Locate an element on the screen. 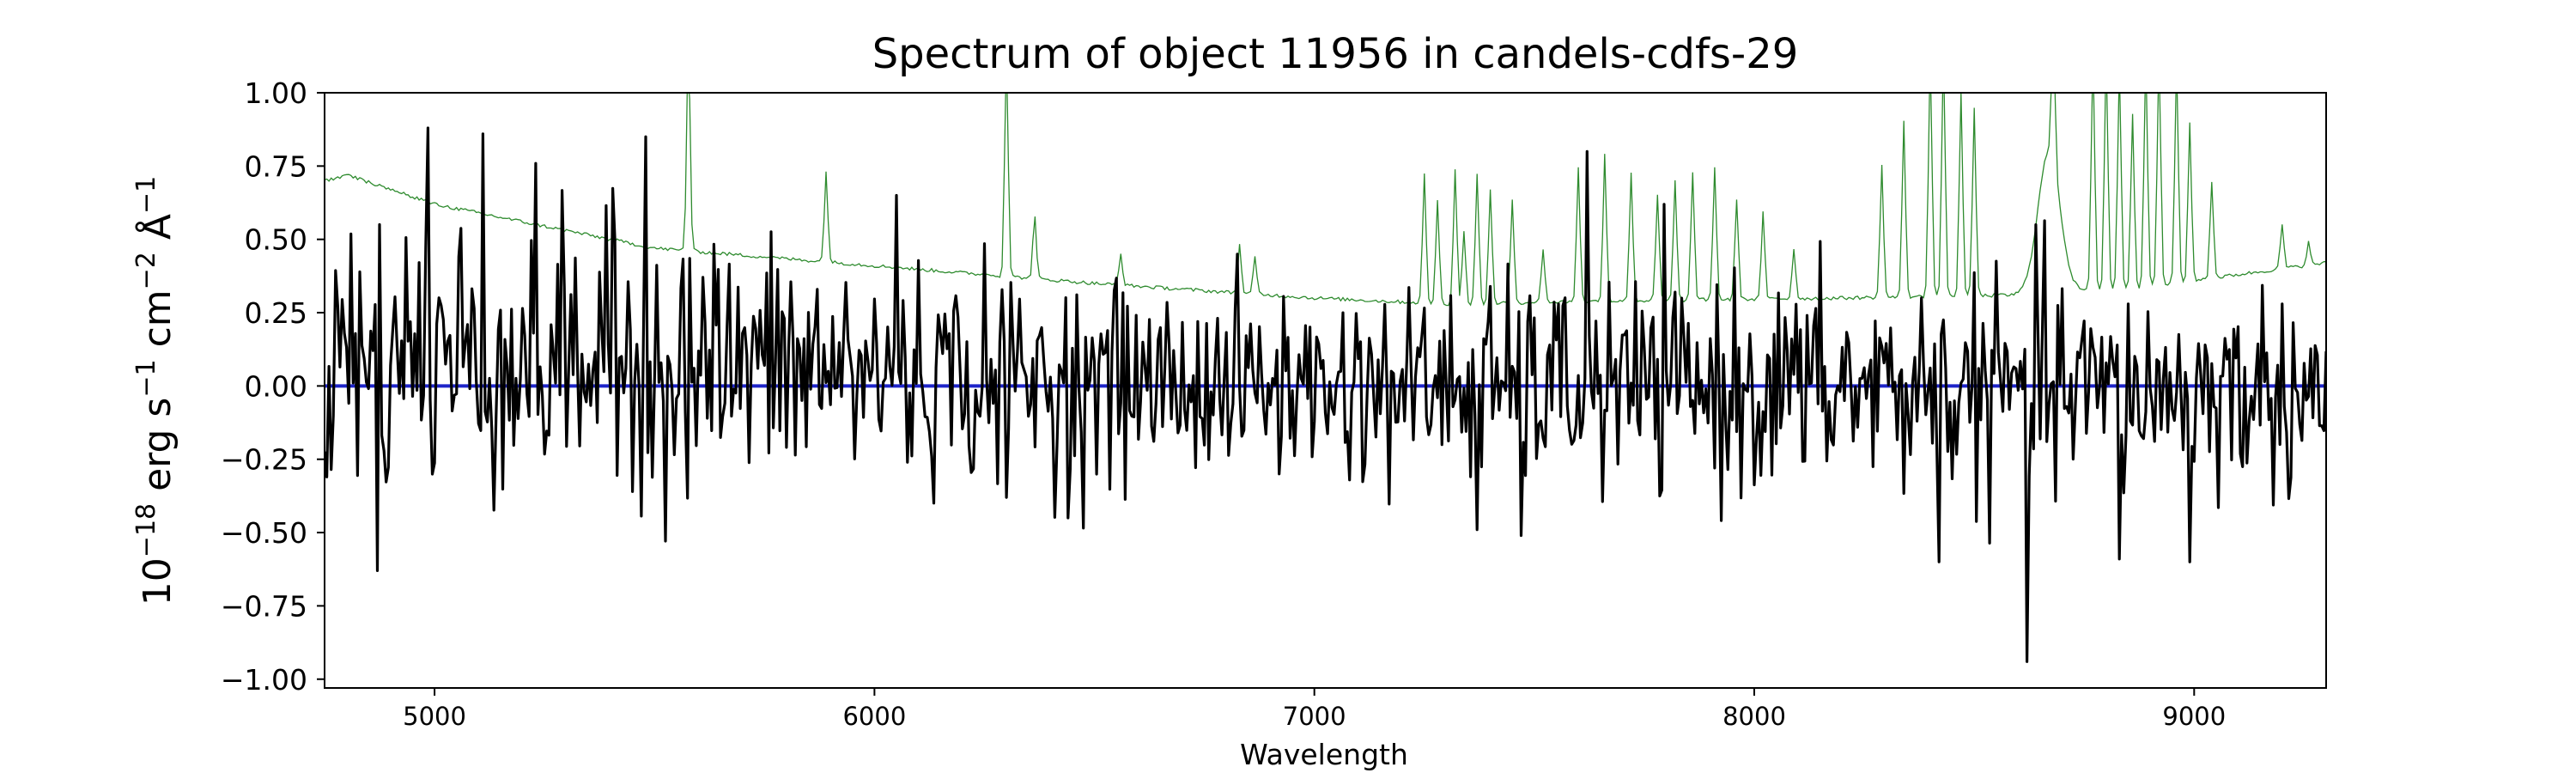 Image resolution: width=2576 pixels, height=773 pixels. y-axis-ticks: −1.00 −0.75 −0.50 −0.25 0.00 0.25 0.50 0.75 1.00 is located at coordinates (273, 386).